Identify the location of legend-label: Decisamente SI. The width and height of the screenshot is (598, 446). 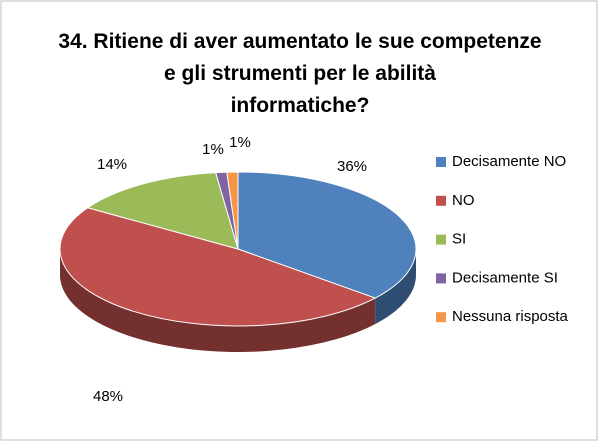
(505, 277).